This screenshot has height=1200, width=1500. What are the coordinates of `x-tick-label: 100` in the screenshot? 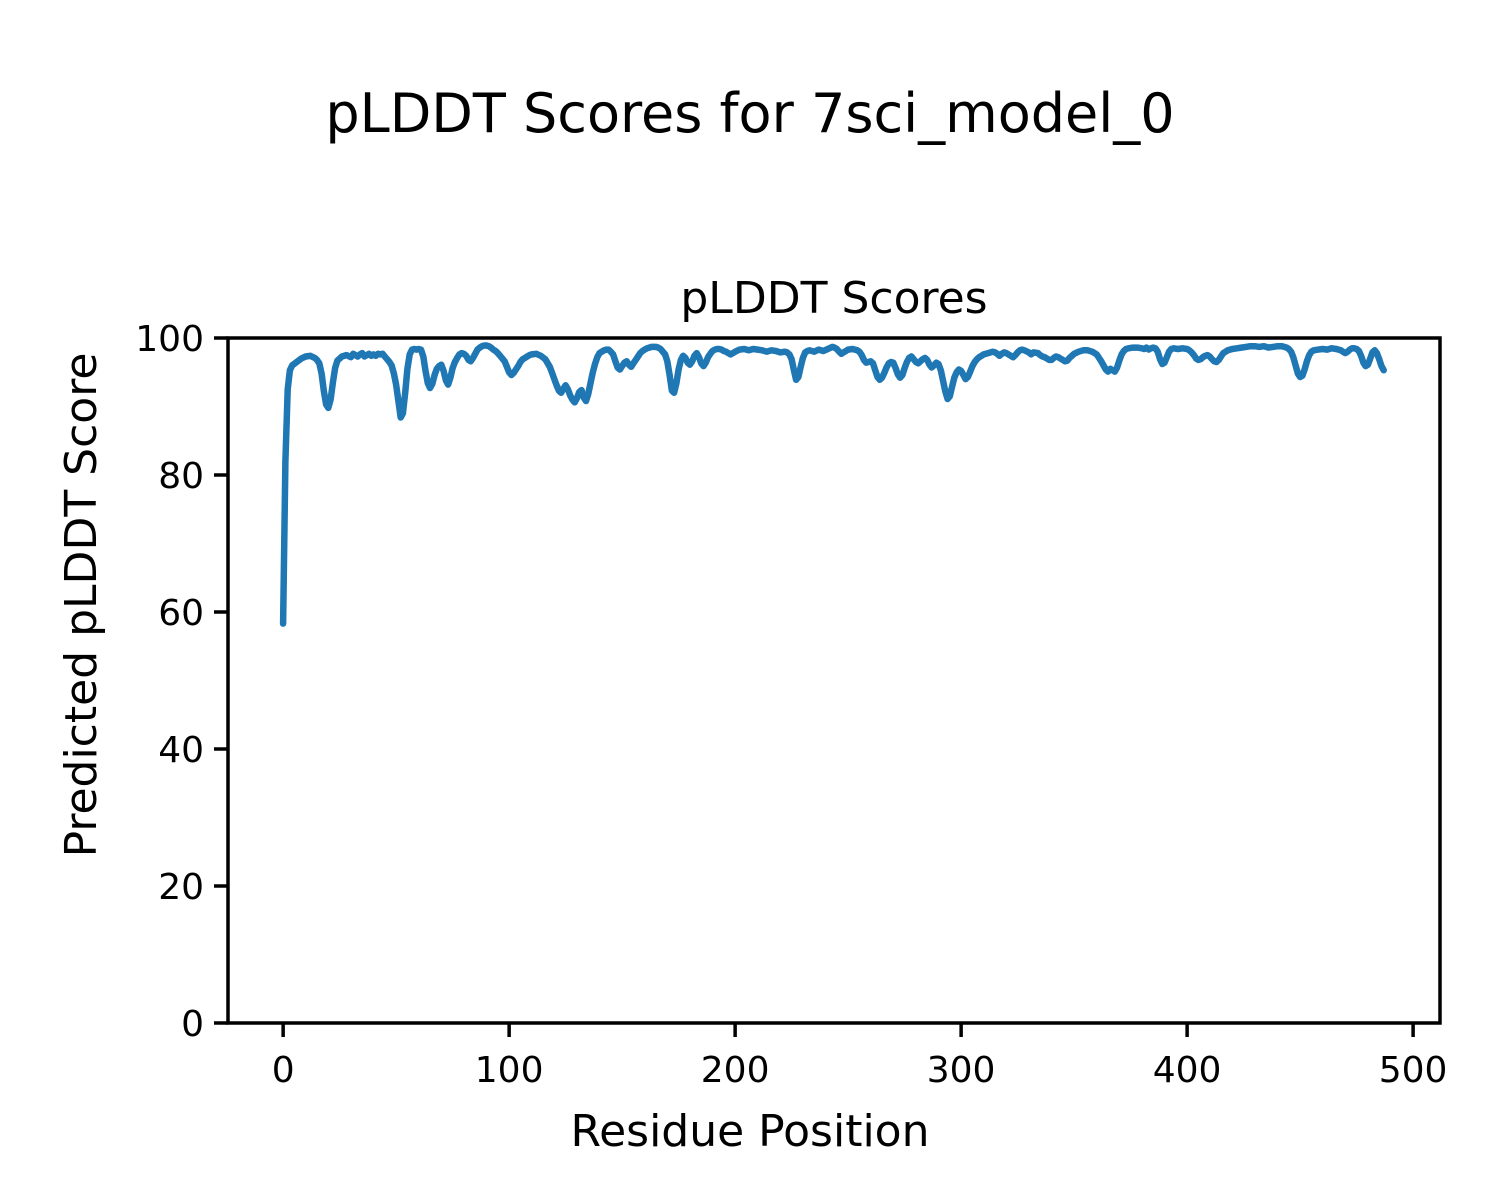 It's located at (509, 1070).